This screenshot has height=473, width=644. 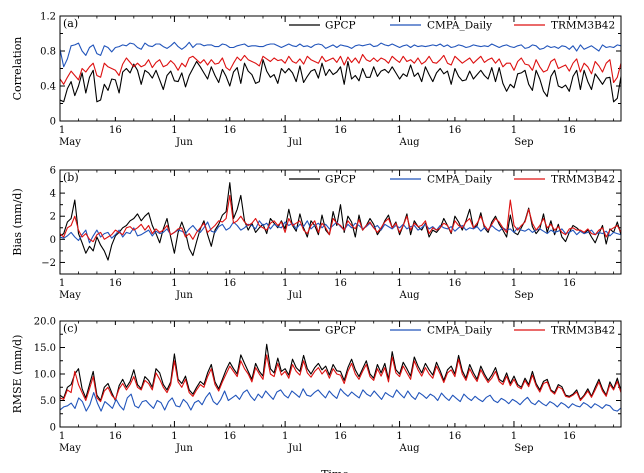 What do you see at coordinates (48, 263) in the screenshot?
I see `y-tick-label: −2` at bounding box center [48, 263].